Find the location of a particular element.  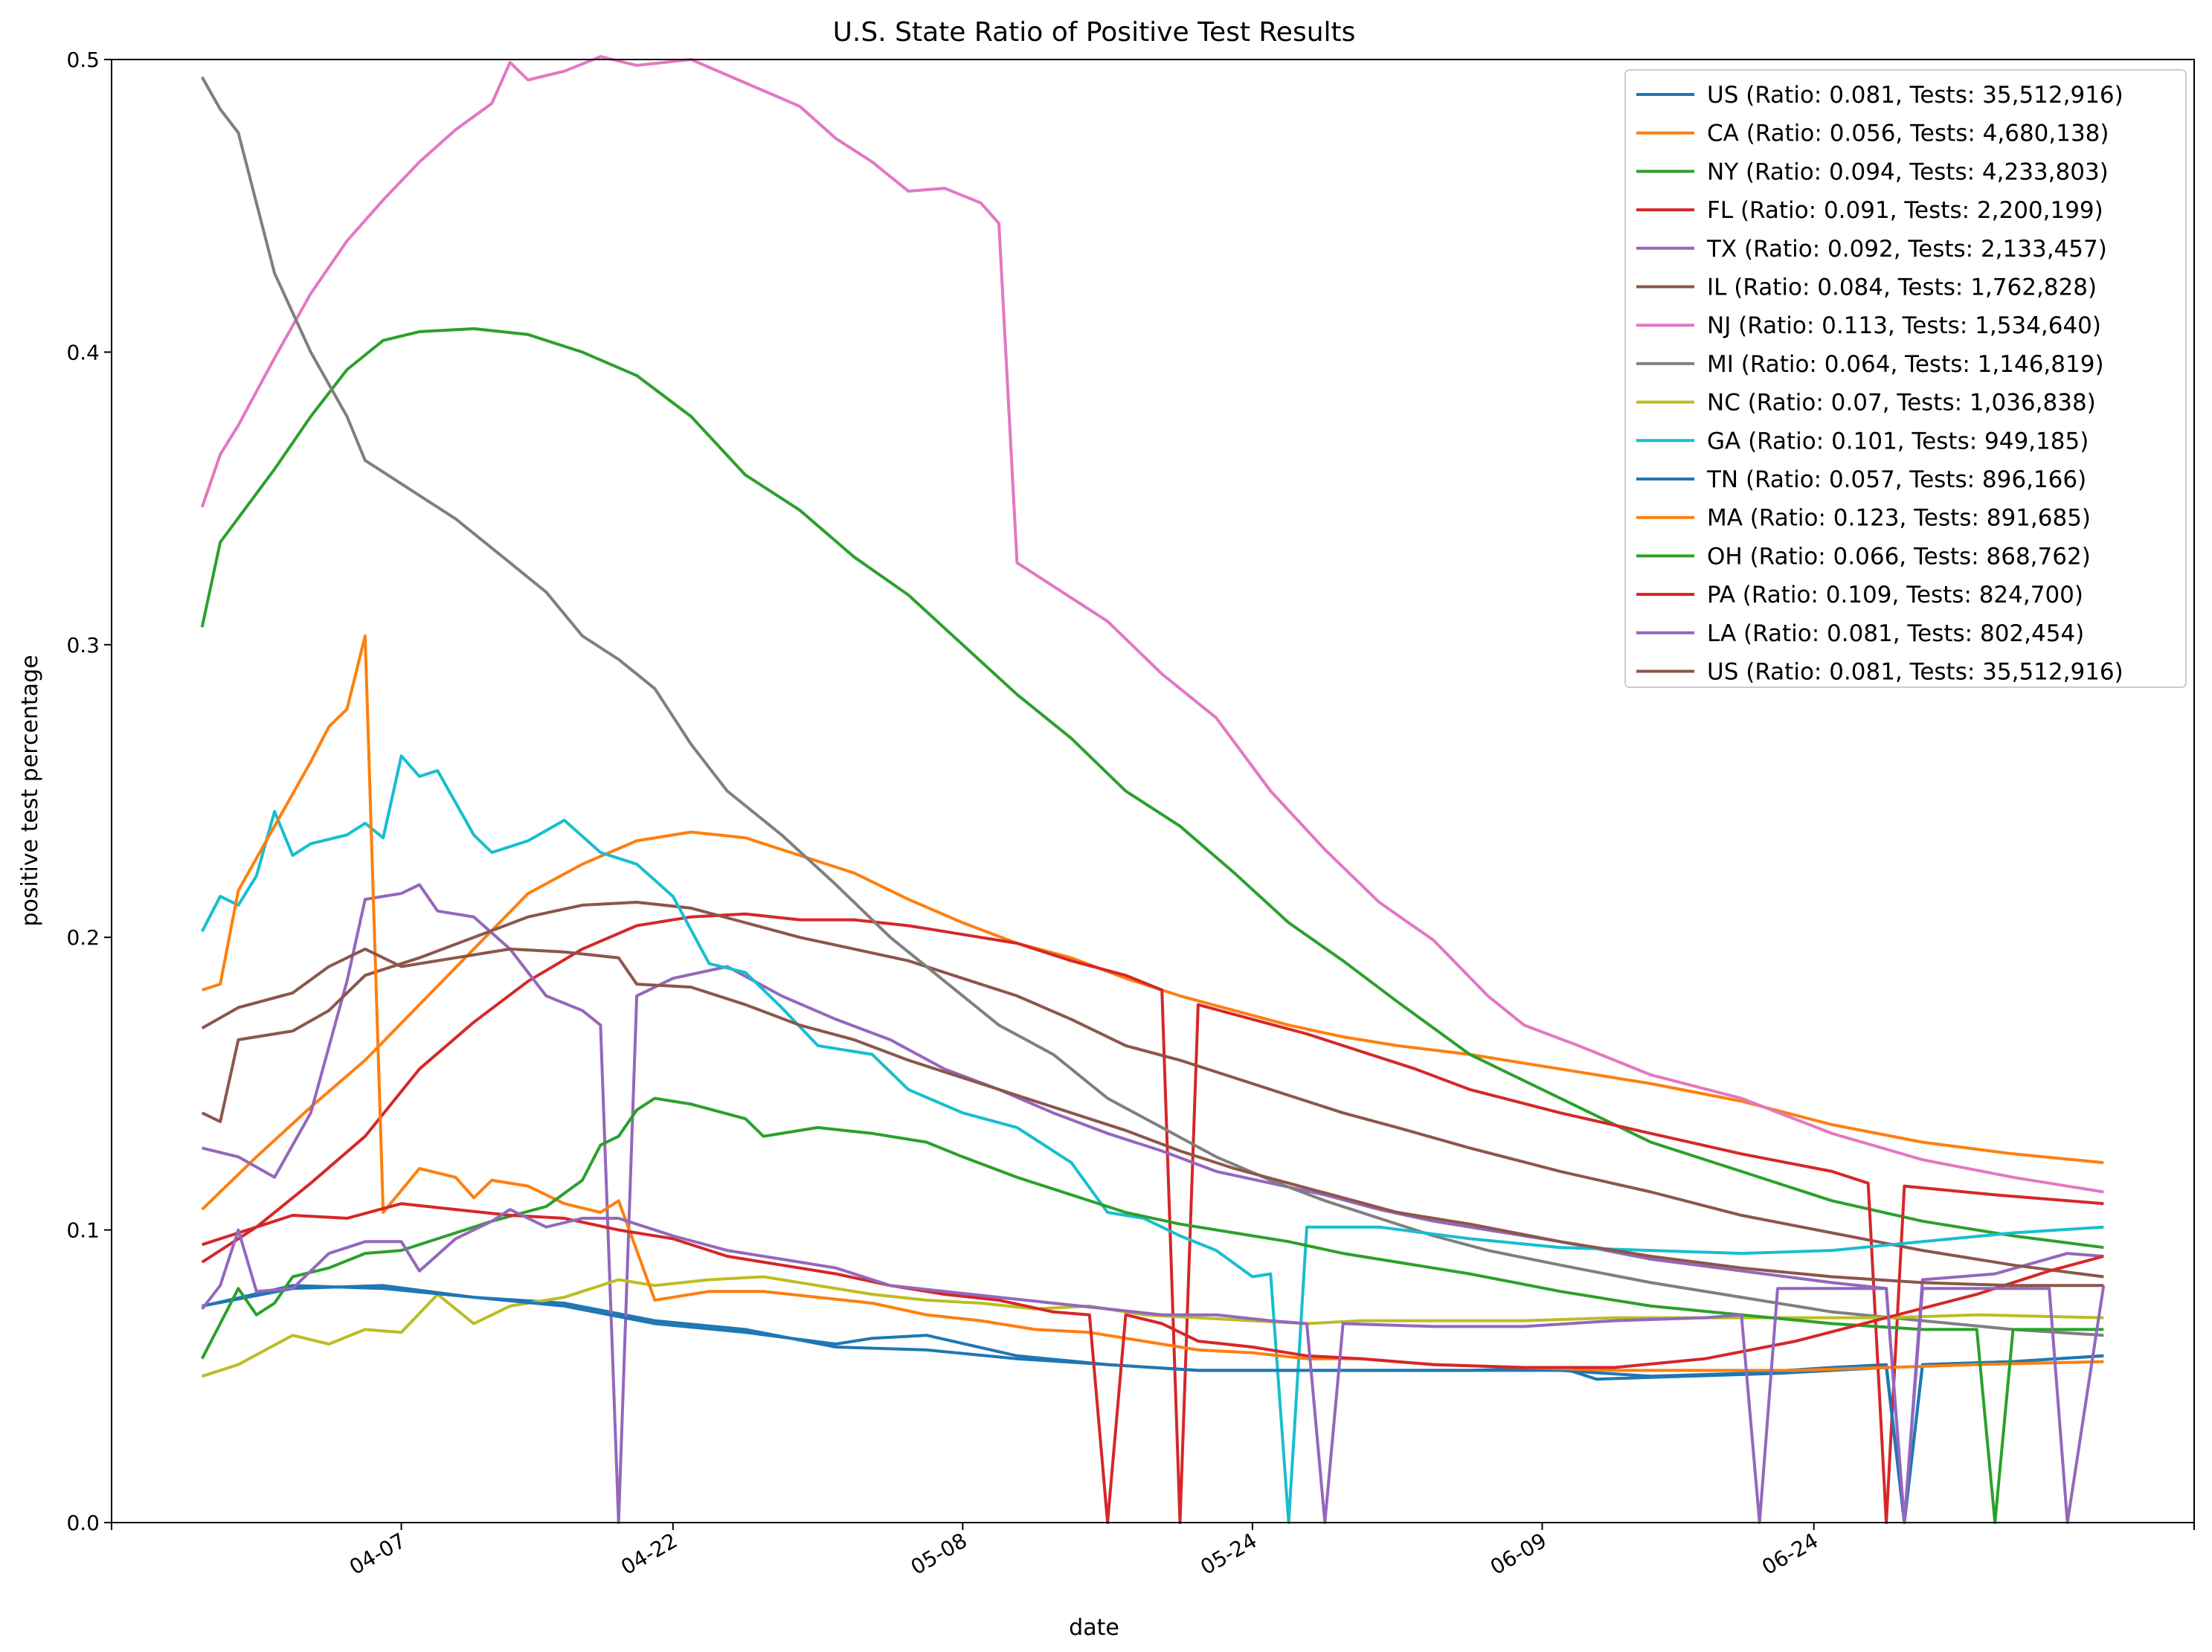

legend-entry: CA (Ratio: 0.056, Tests: 4,680,138) is located at coordinates (1908, 134).